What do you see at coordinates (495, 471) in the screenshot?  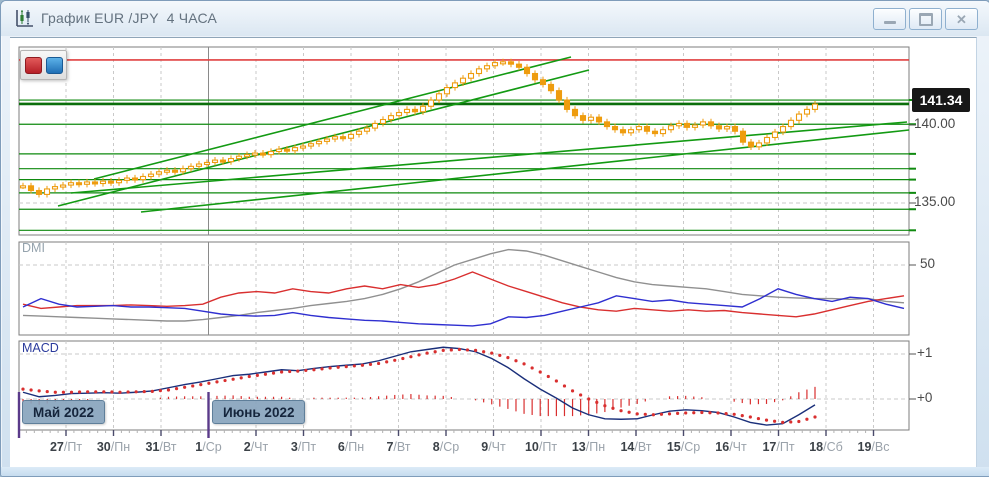 I see `window-frame-bottom` at bounding box center [495, 471].